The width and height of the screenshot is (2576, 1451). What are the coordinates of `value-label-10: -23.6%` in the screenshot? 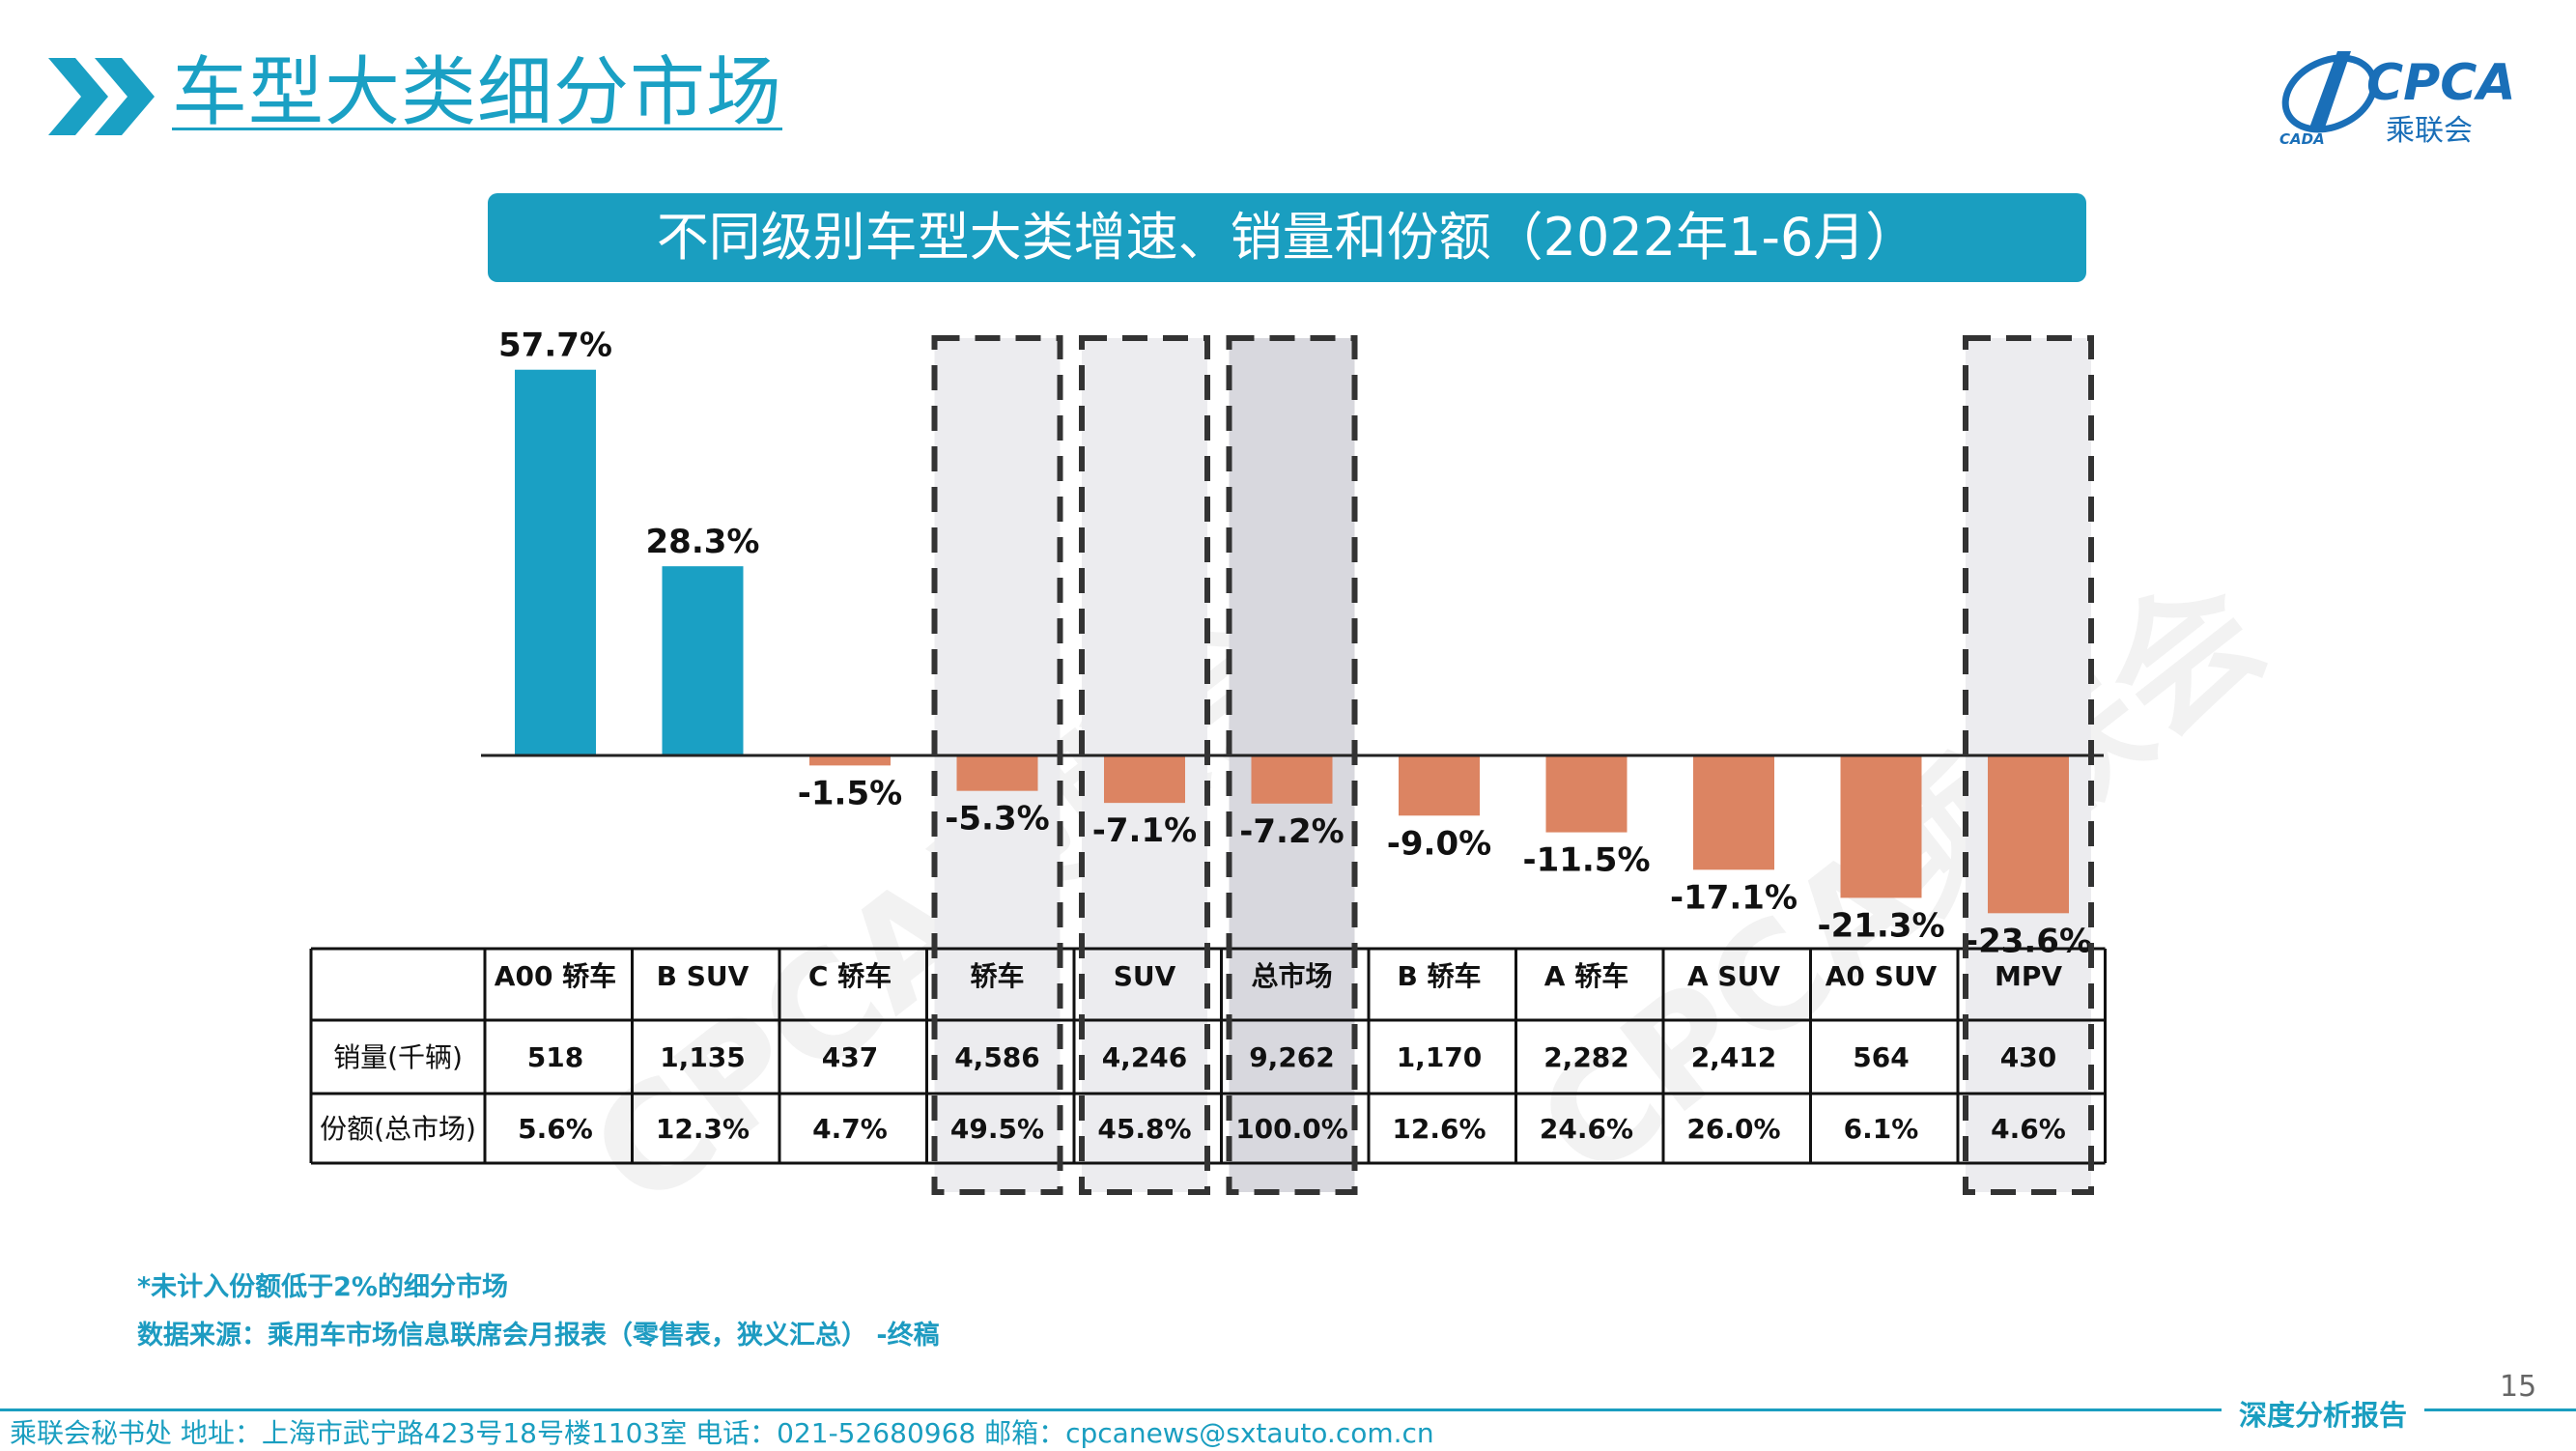 It's located at (2028, 941).